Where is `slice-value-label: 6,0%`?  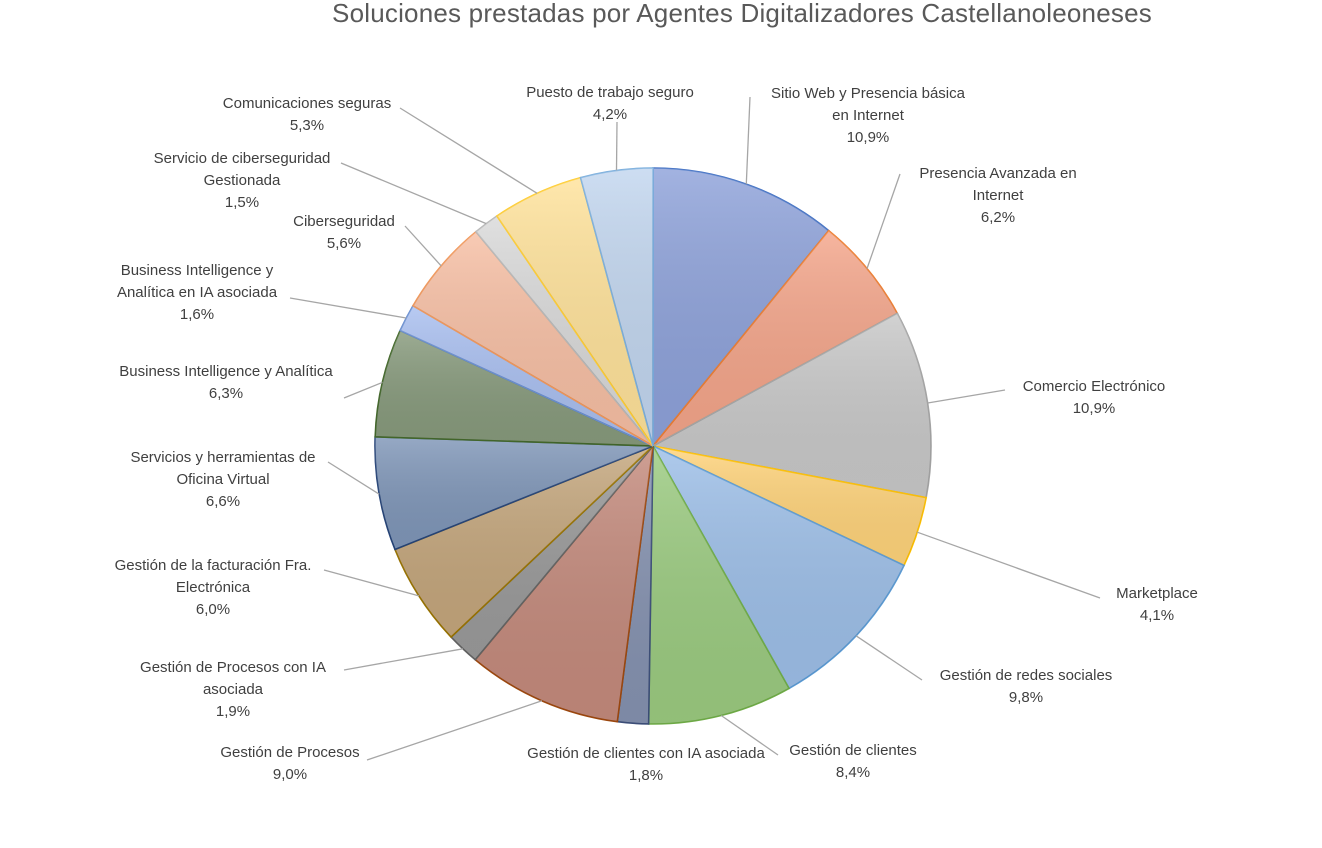 slice-value-label: 6,0% is located at coordinates (213, 609).